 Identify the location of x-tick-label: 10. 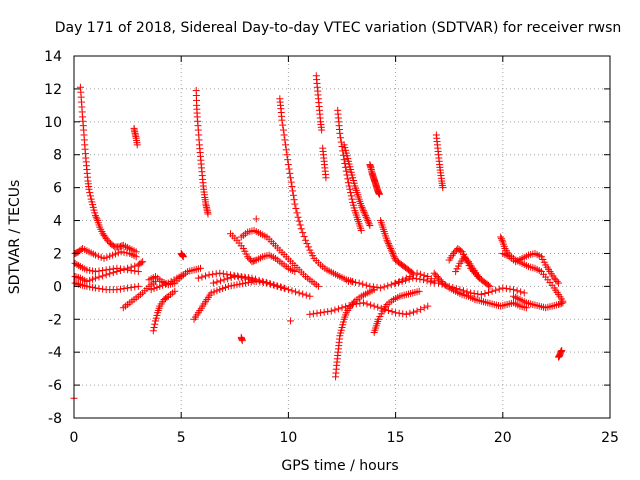
(288, 438).